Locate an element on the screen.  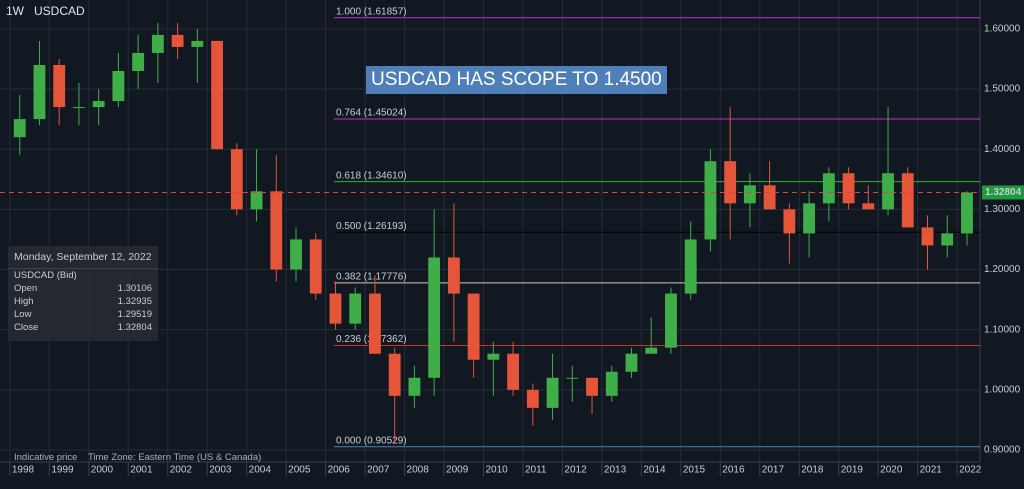
x-tick-label: 1999 is located at coordinates (62, 470).